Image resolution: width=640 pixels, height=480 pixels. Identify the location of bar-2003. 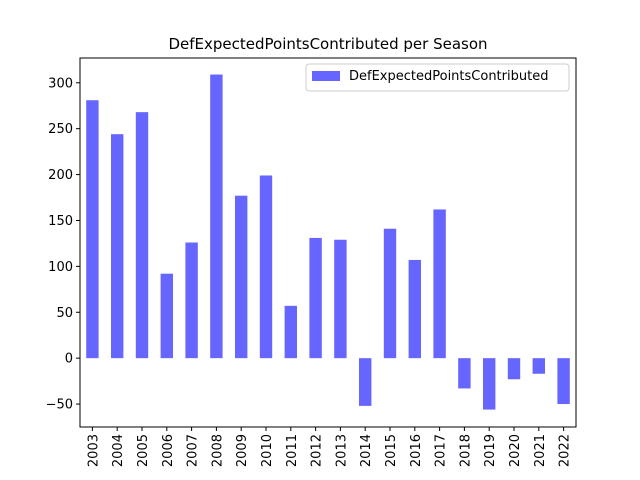
(92, 229).